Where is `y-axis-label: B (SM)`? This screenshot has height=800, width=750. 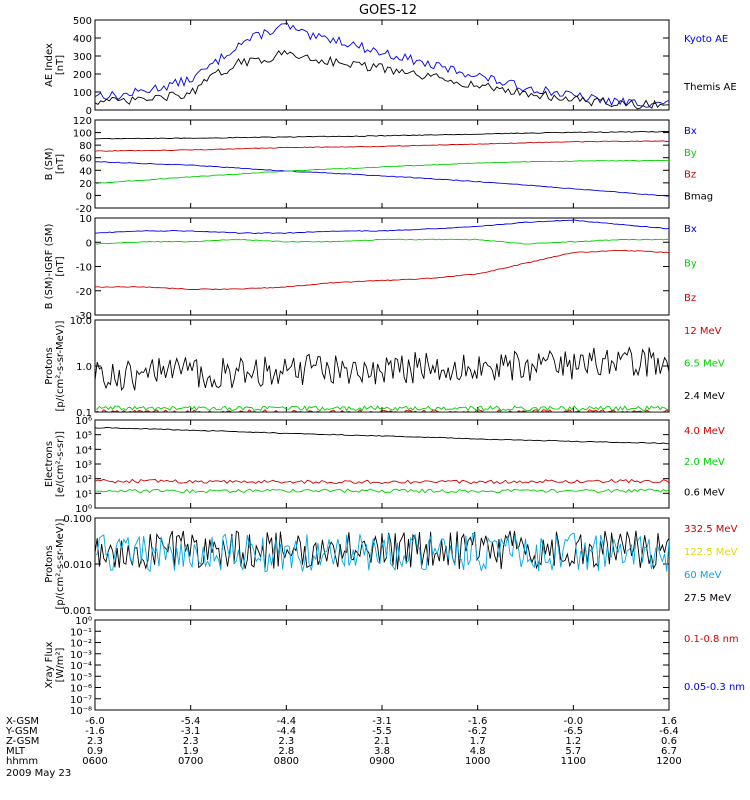
y-axis-label: B (SM) is located at coordinates (49, 163).